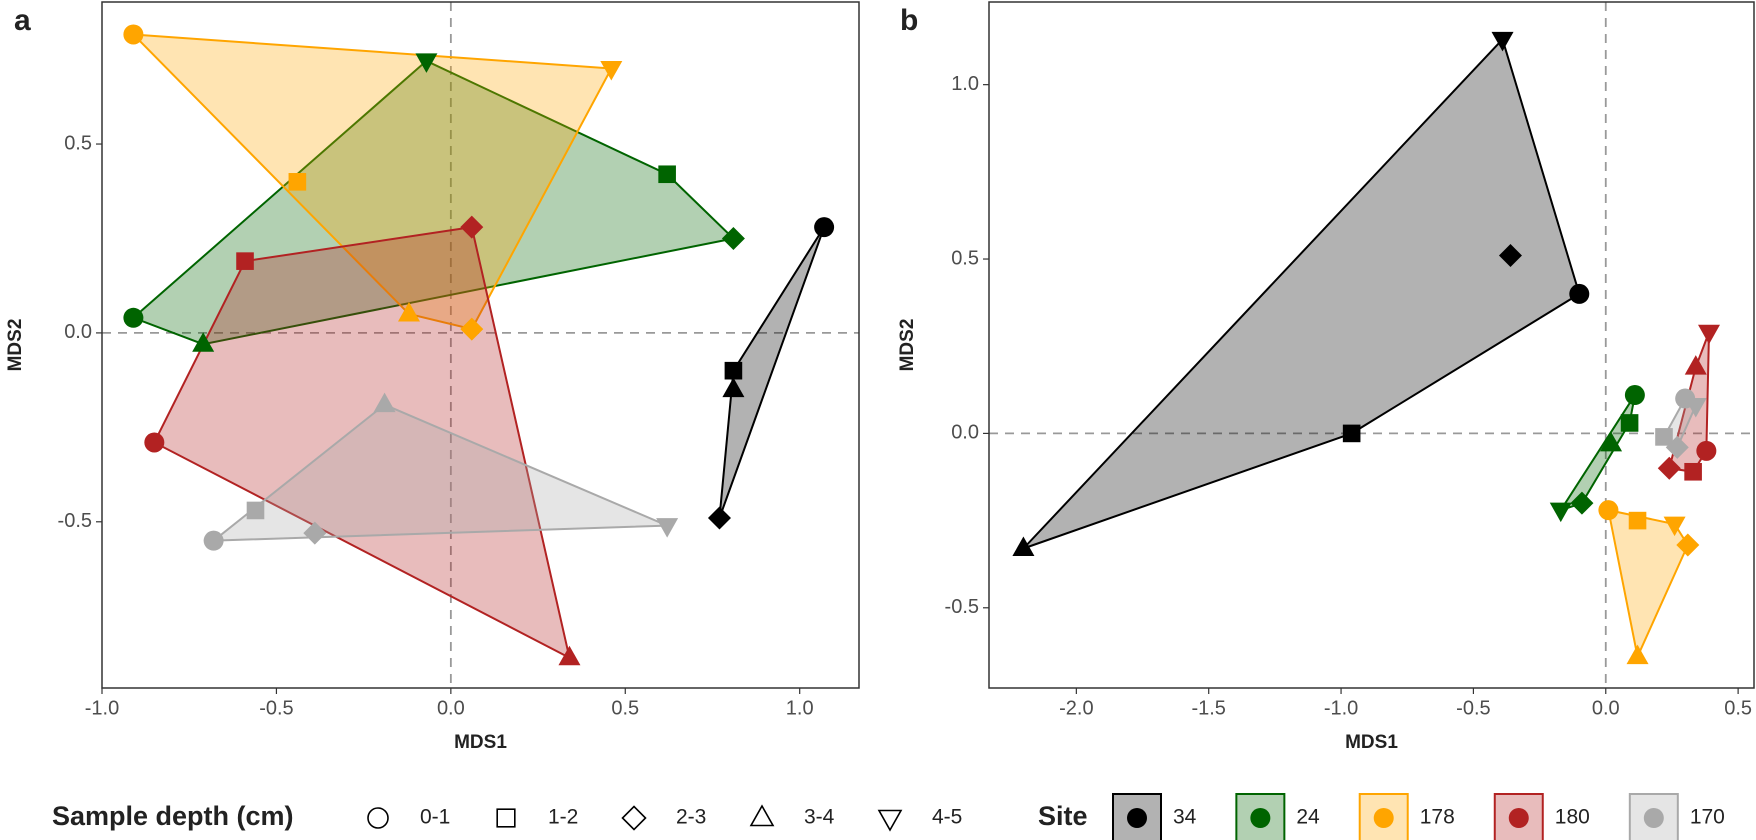 Image resolution: width=1756 pixels, height=840 pixels. Describe the element at coordinates (1738, 708) in the screenshot. I see `x-tick-label: 0.5` at that location.